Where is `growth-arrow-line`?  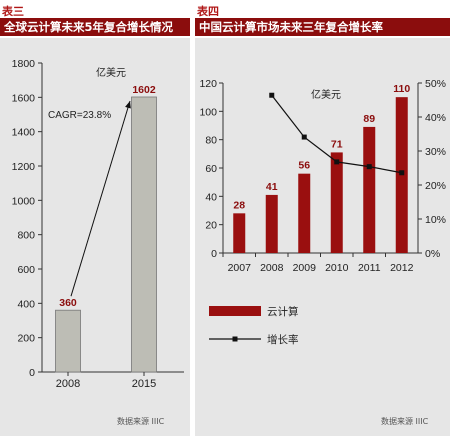 growth-arrow-line is located at coordinates (100, 198).